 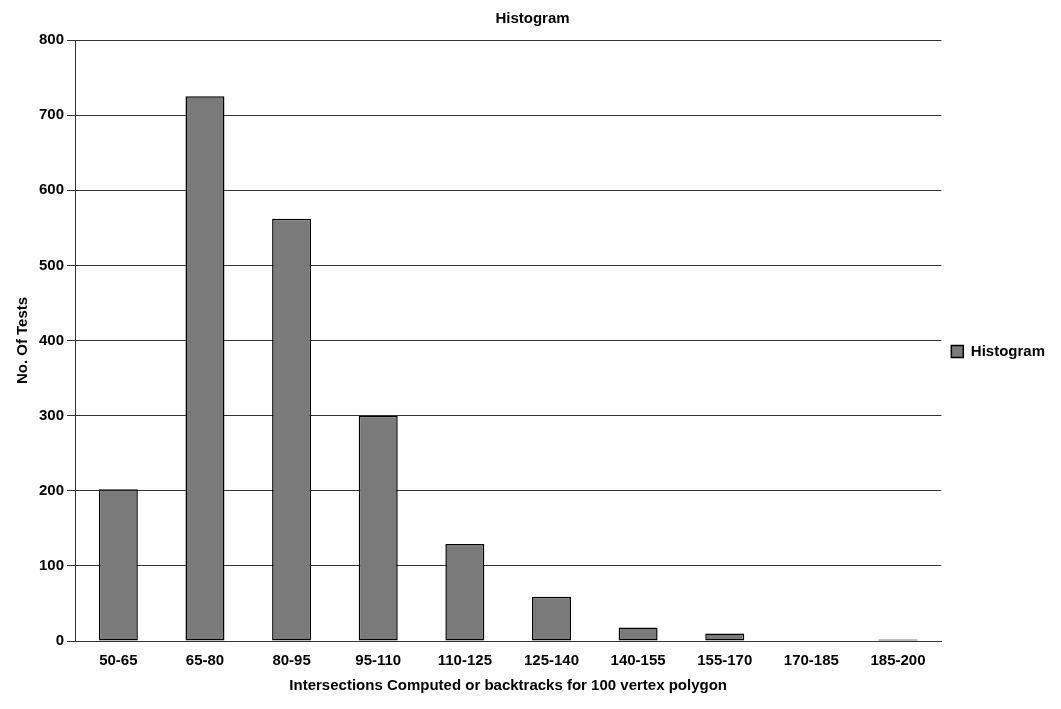 What do you see at coordinates (52, 114) in the screenshot?
I see `y-tick-label: 700` at bounding box center [52, 114].